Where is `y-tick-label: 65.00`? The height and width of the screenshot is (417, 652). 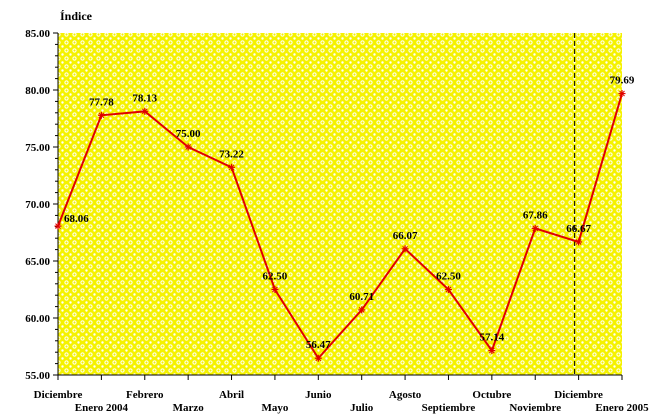 y-tick-label: 65.00 is located at coordinates (37, 262).